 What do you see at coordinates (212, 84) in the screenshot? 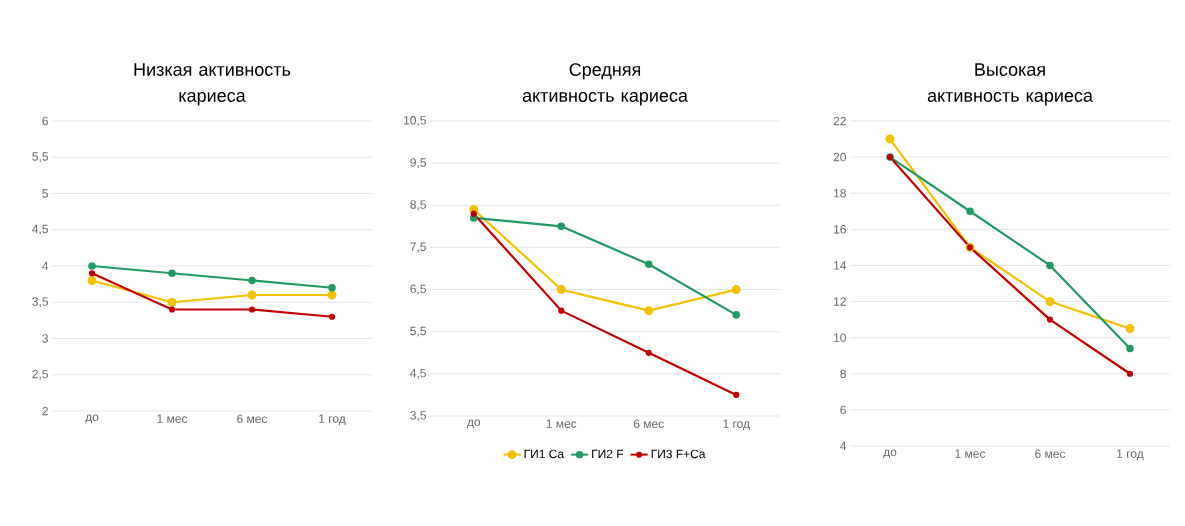
I see `chart-title: Низкая активность кариеса` at bounding box center [212, 84].